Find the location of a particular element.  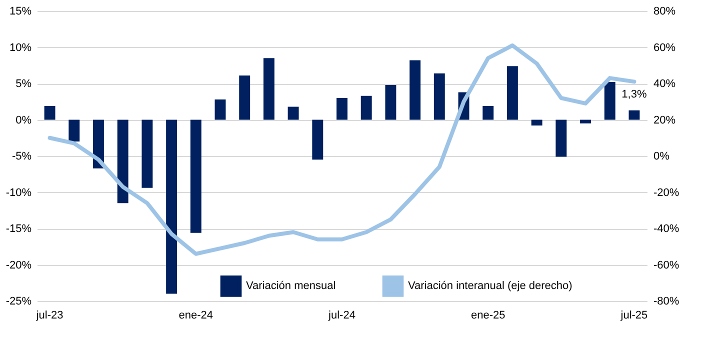

legend-label: Variación interanual (eje derecho) is located at coordinates (490, 286).